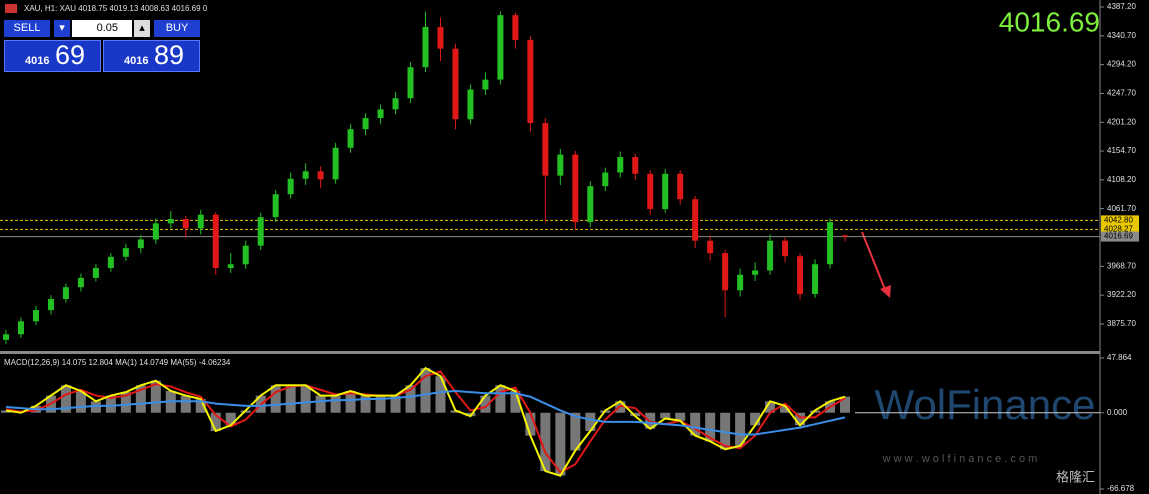  What do you see at coordinates (985, 404) in the screenshot?
I see `watermark-brand: WolFinance` at bounding box center [985, 404].